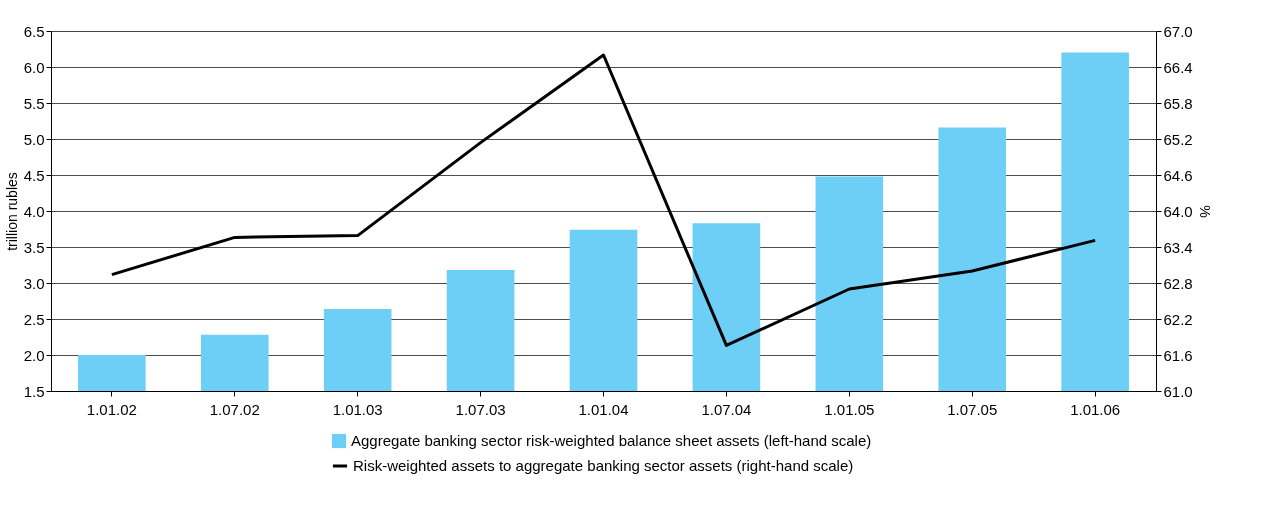 This screenshot has width=1268, height=506. I want to click on x-tick-label: 1.07.03, so click(480, 409).